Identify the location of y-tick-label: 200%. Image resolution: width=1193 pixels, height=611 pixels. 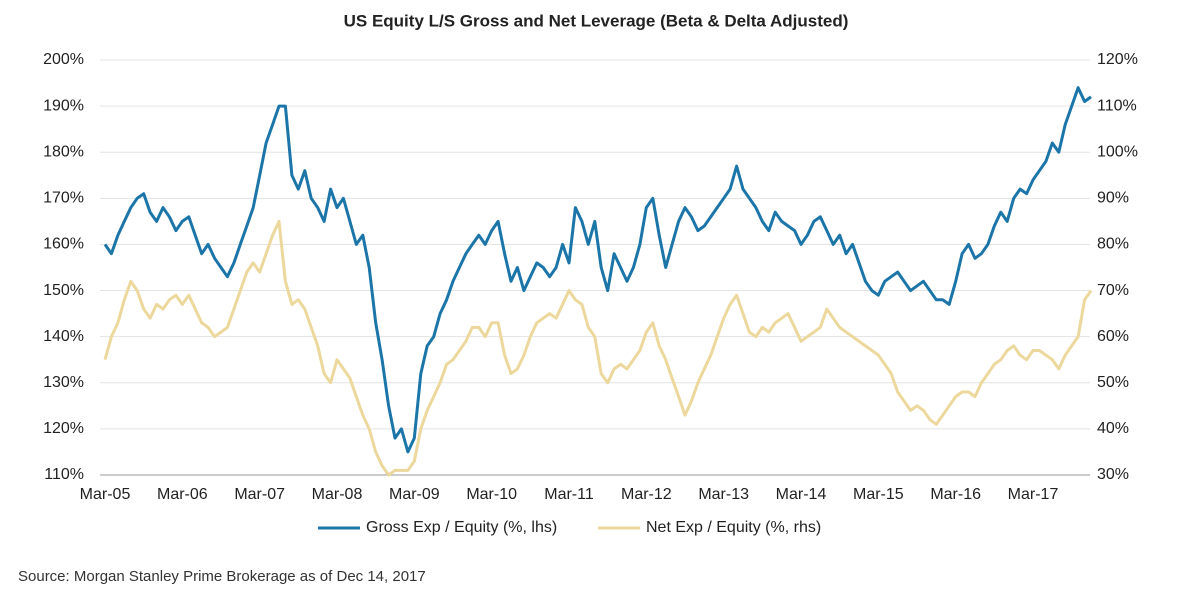
(63, 59).